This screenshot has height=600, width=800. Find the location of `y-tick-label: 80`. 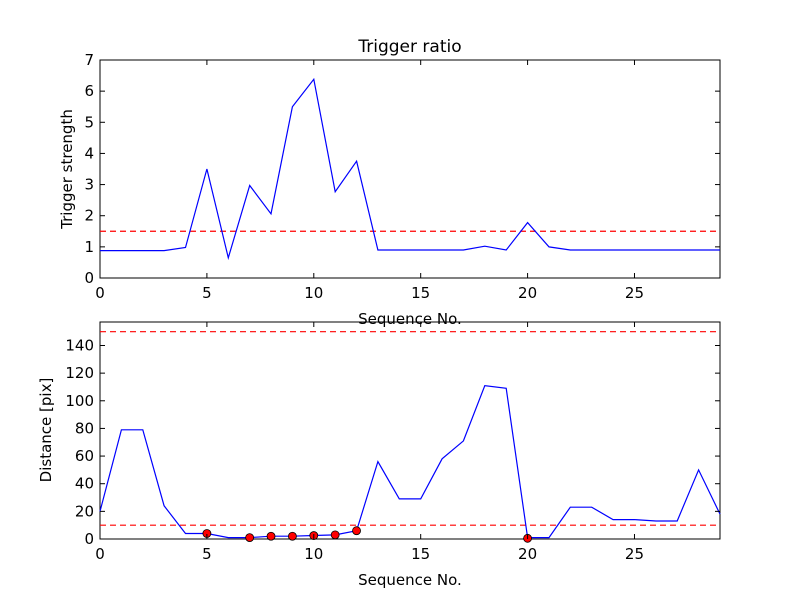

y-tick-label: 80 is located at coordinates (84, 428).